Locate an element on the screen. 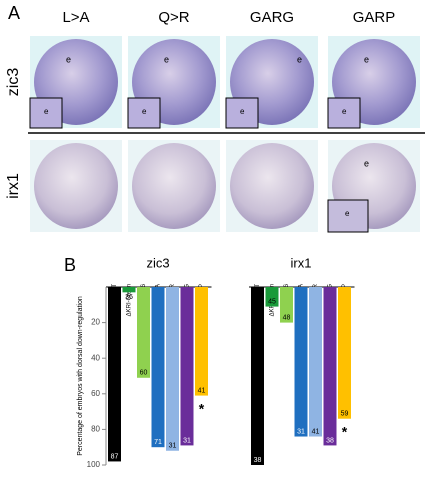 The height and width of the screenshot is (500, 433). column-label: GARG is located at coordinates (272, 17).